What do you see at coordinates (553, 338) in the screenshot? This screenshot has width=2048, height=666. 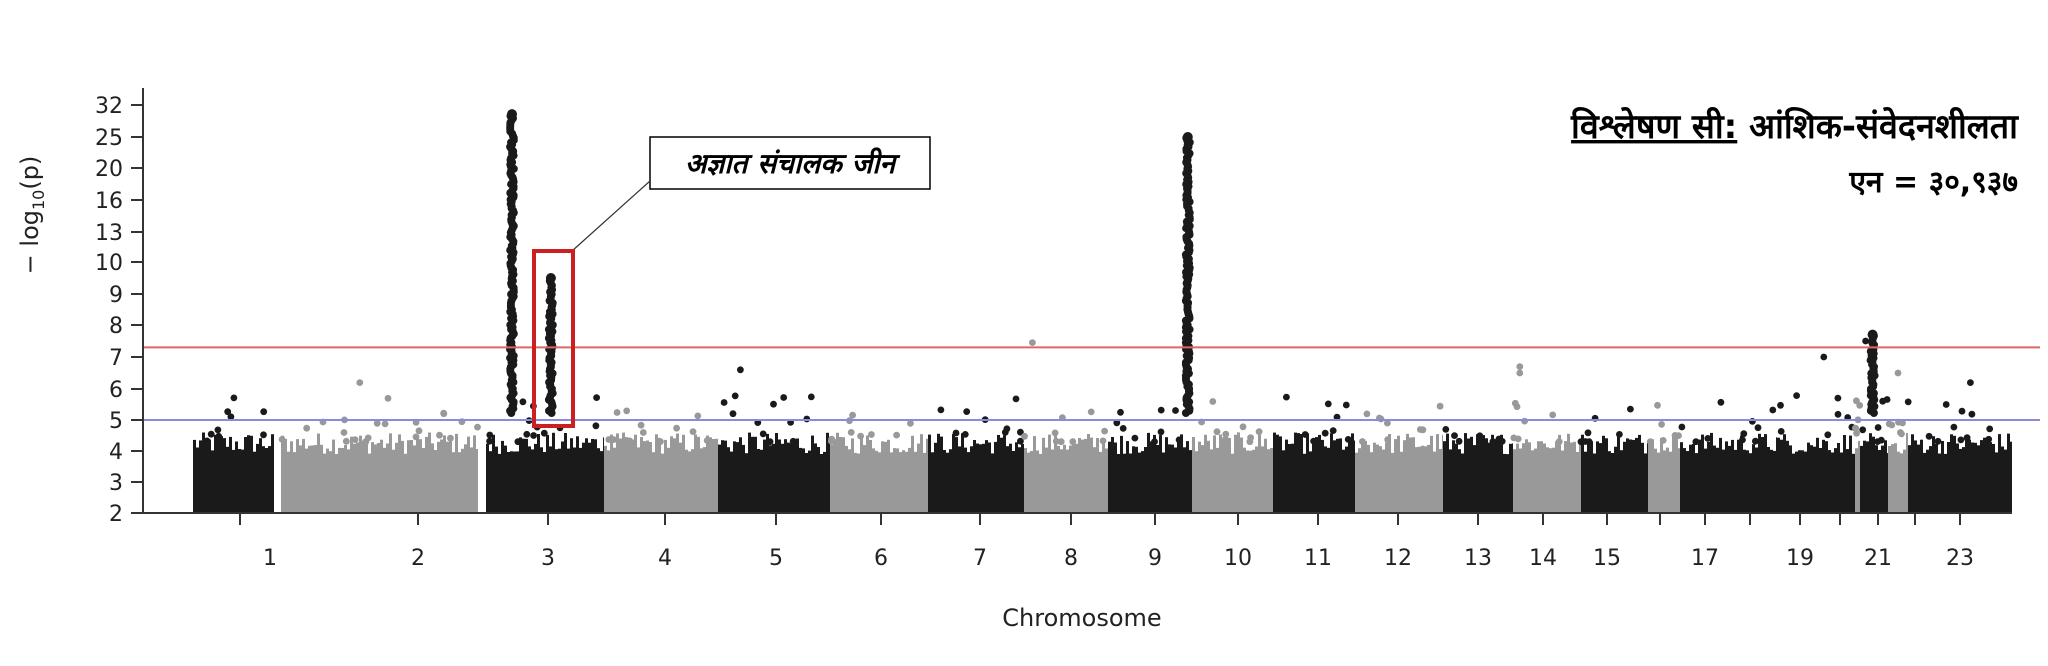 I see `highlight-box` at bounding box center [553, 338].